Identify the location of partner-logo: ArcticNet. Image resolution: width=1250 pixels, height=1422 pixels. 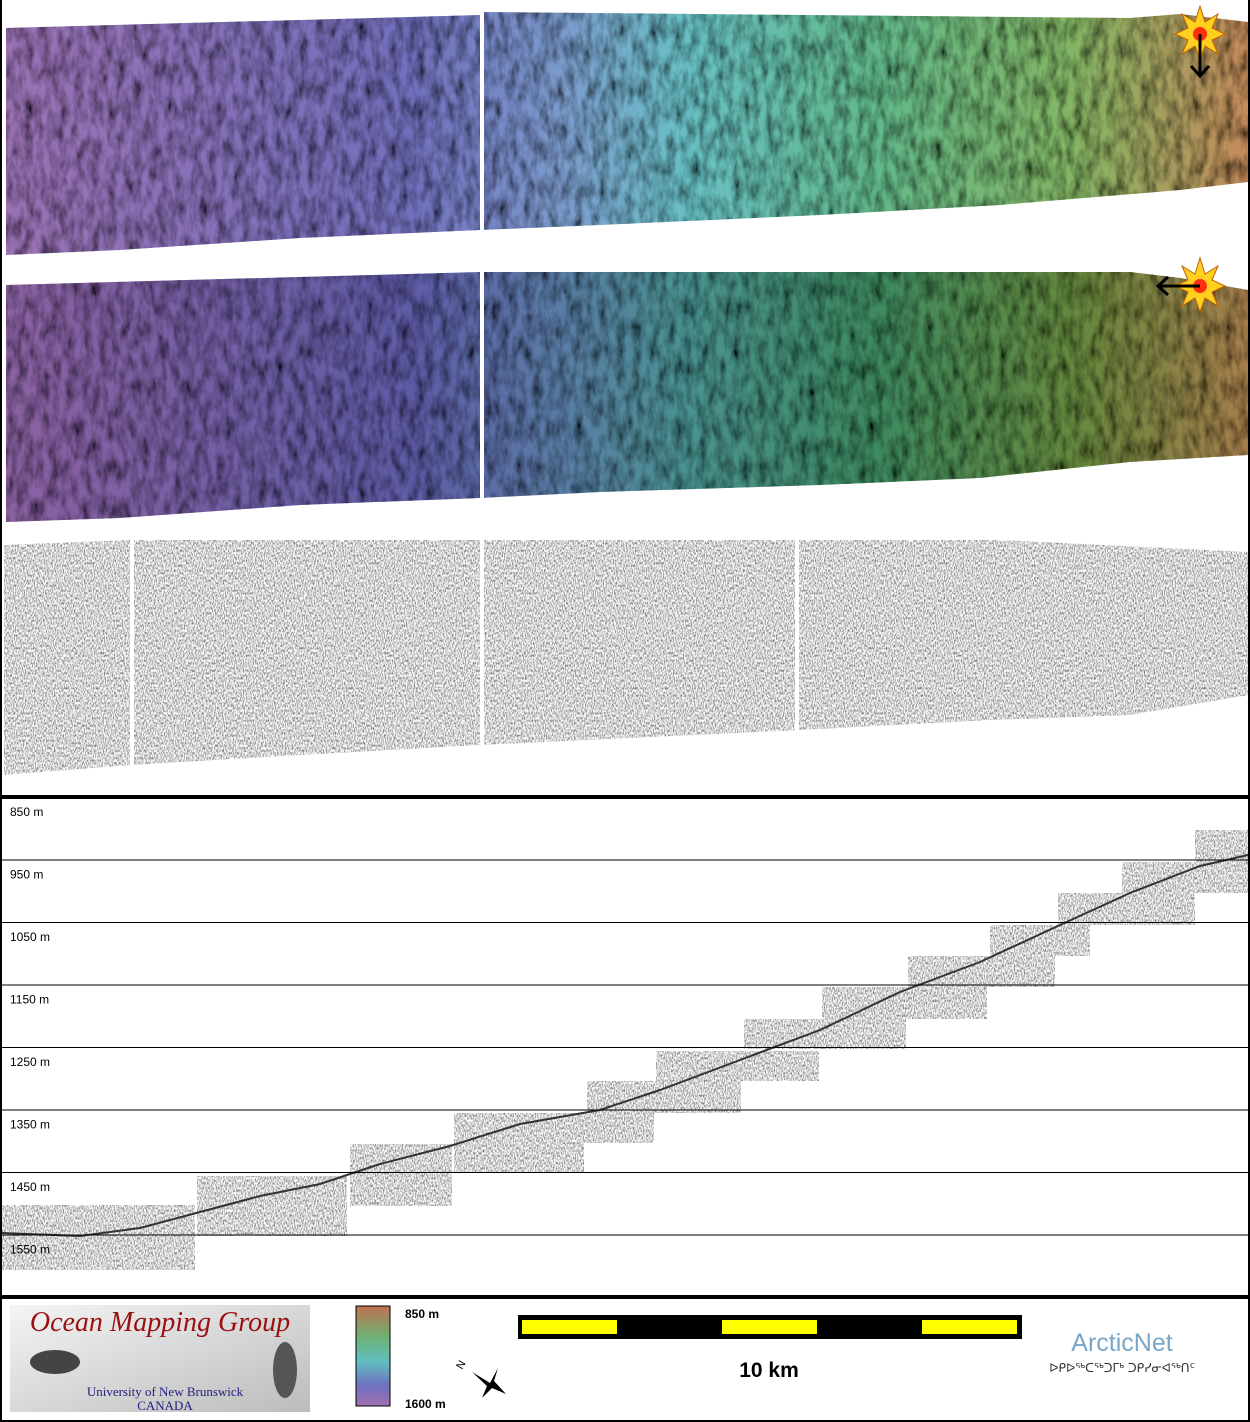
(1121, 1343).